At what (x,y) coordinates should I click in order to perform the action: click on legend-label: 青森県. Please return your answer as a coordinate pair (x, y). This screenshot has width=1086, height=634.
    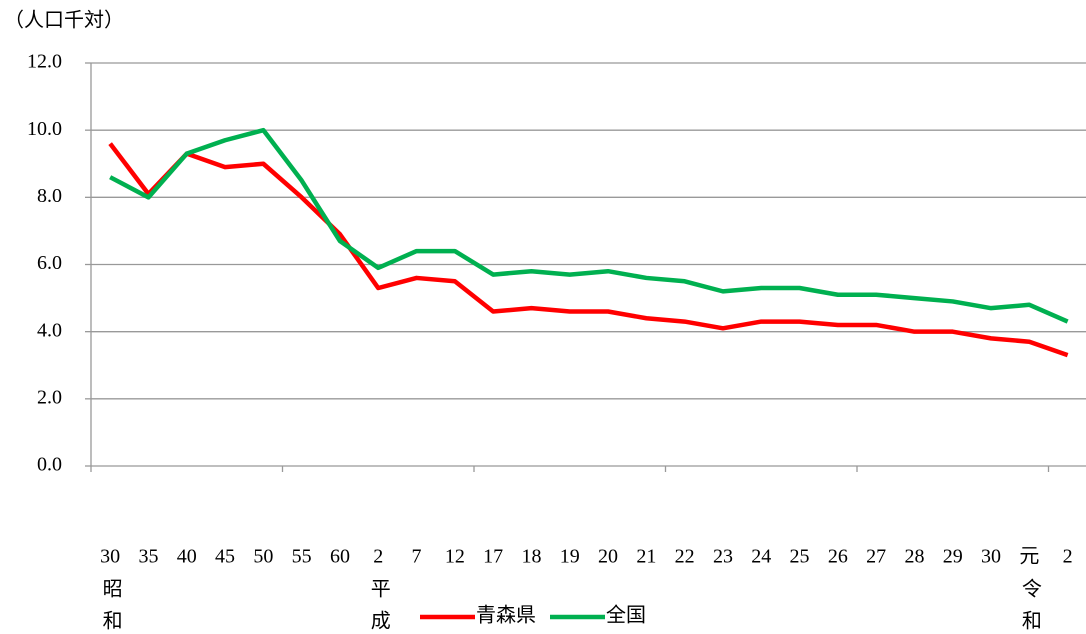
    Looking at the image, I should click on (506, 615).